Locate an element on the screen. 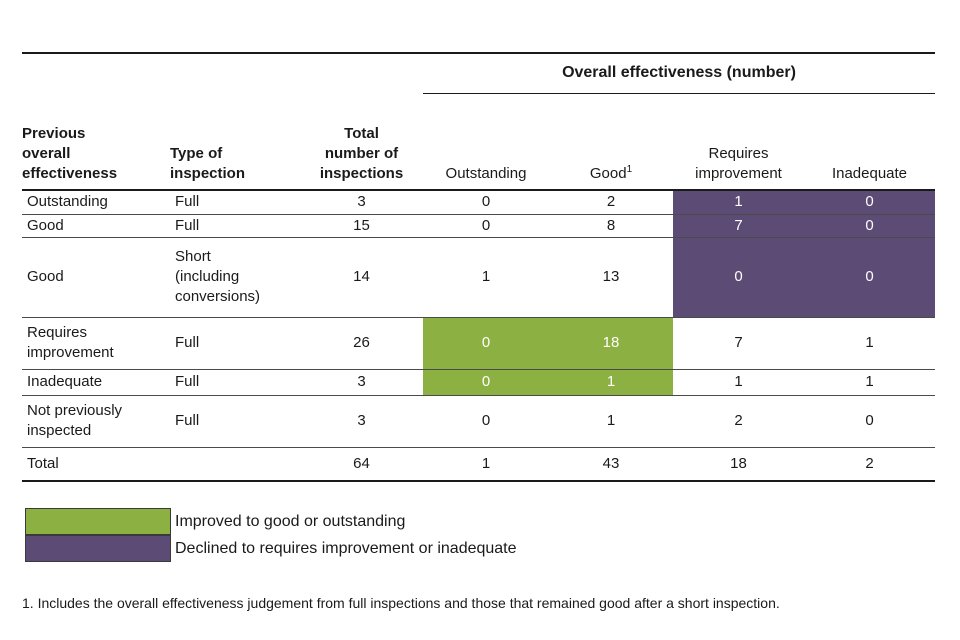 The image size is (960, 640). table-cell: Outstanding is located at coordinates (96, 202).